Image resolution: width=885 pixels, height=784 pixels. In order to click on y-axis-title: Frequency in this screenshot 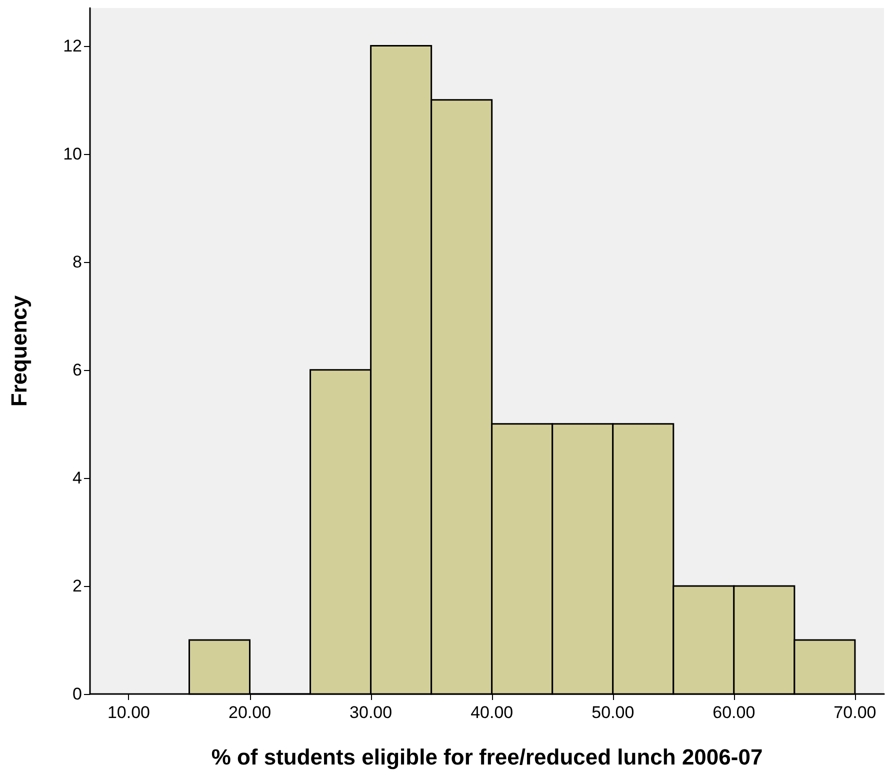, I will do `click(19, 350)`.